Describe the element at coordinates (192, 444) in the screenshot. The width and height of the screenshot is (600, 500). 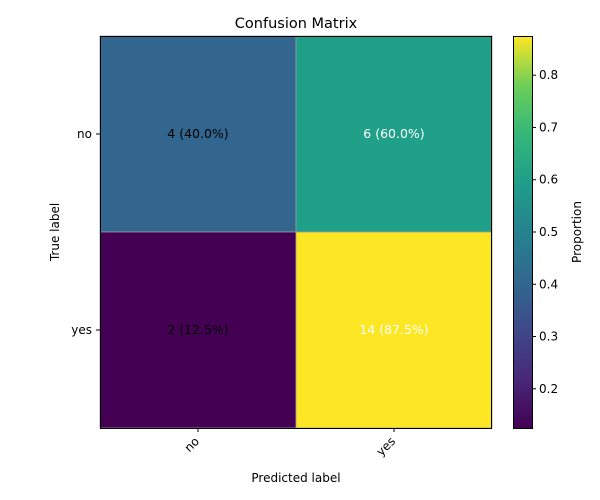
I see `x-tick-label: no` at that location.